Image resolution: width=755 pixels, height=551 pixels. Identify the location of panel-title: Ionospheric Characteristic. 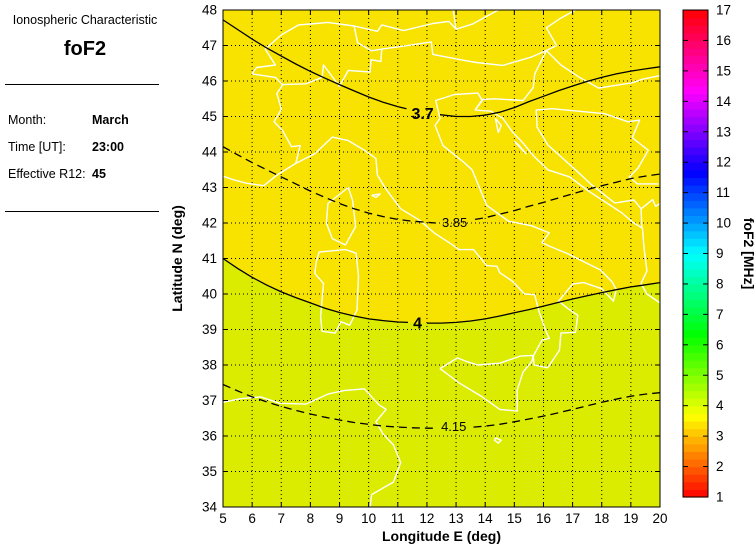
(85, 20).